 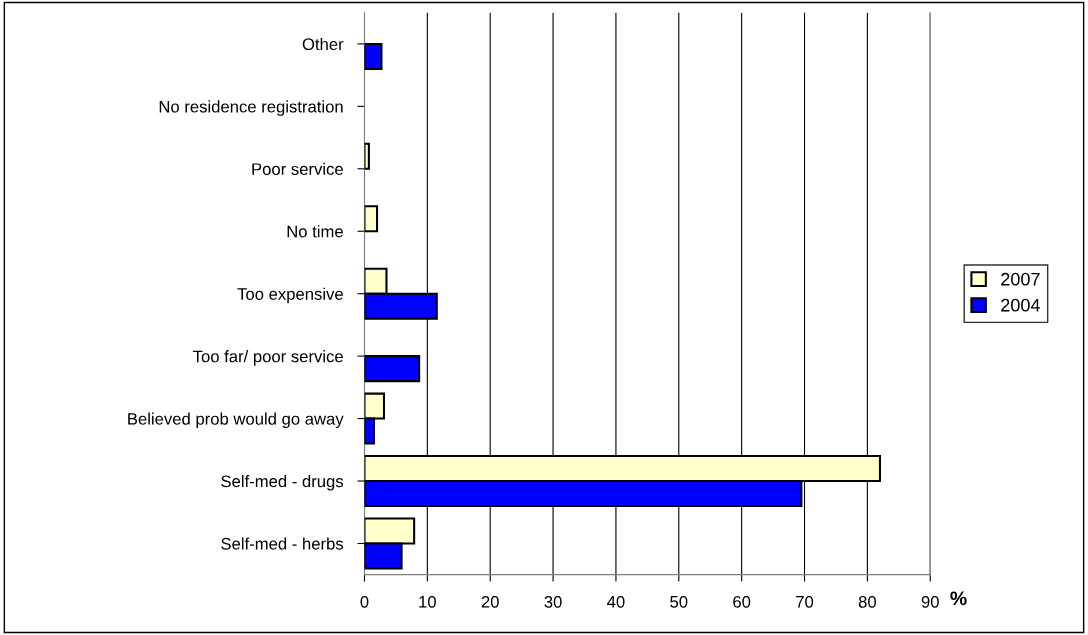 What do you see at coordinates (268, 358) in the screenshot?
I see `y-tick-label: Too far/ poor service` at bounding box center [268, 358].